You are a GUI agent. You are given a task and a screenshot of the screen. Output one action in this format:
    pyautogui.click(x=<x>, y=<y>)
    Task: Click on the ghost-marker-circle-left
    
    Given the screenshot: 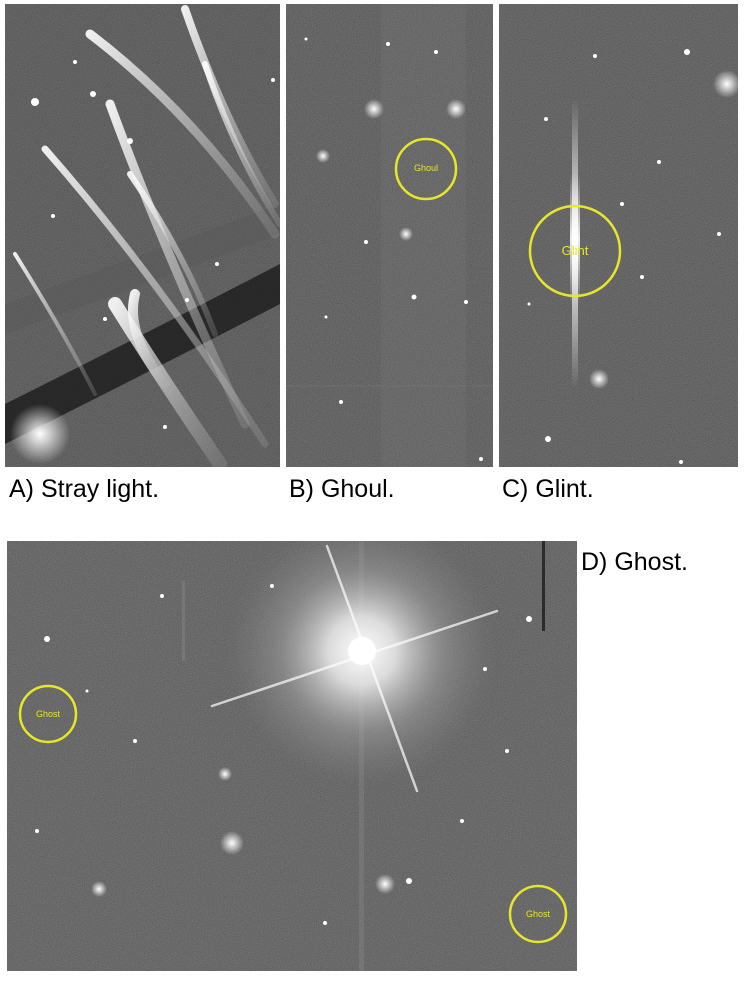 What is the action you would take?
    pyautogui.click(x=48, y=714)
    